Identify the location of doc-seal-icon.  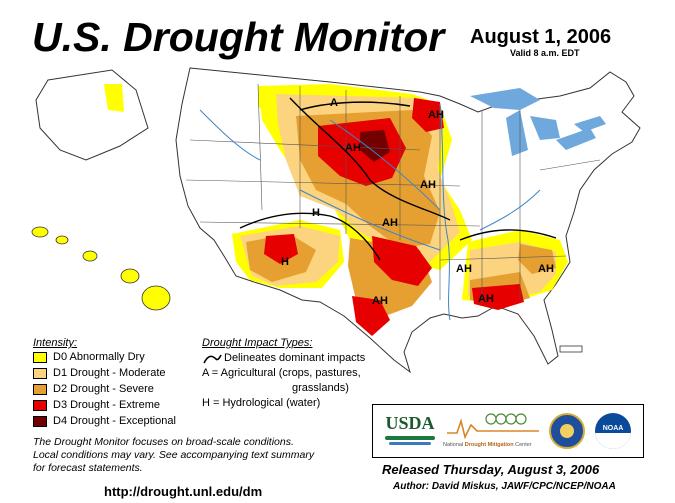
(567, 431).